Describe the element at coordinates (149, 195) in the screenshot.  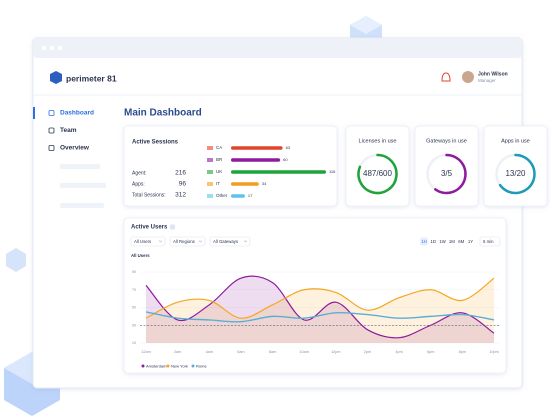
I see `stat-label: Total Sessions:` at that location.